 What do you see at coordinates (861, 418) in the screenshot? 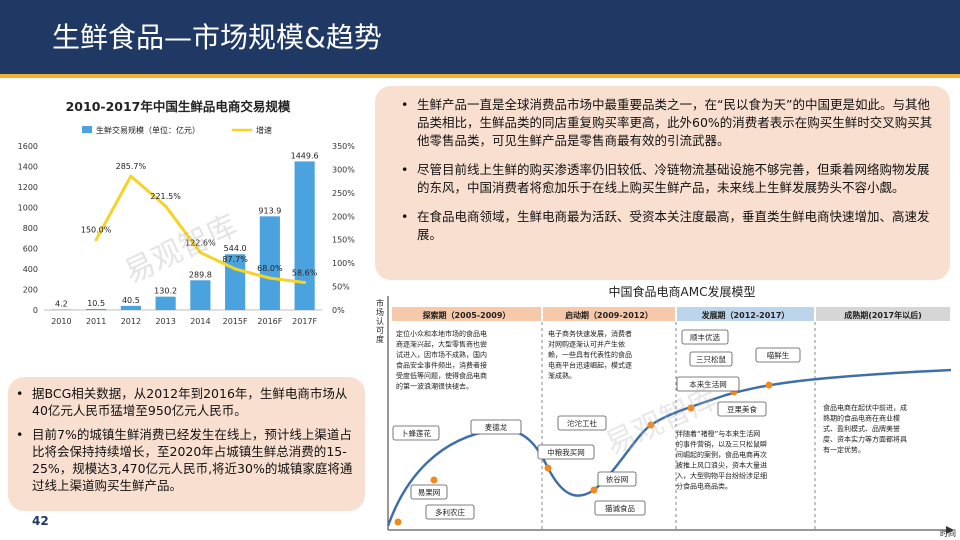
I see `phase-description: 熟期的食品电商在商业模` at bounding box center [861, 418].